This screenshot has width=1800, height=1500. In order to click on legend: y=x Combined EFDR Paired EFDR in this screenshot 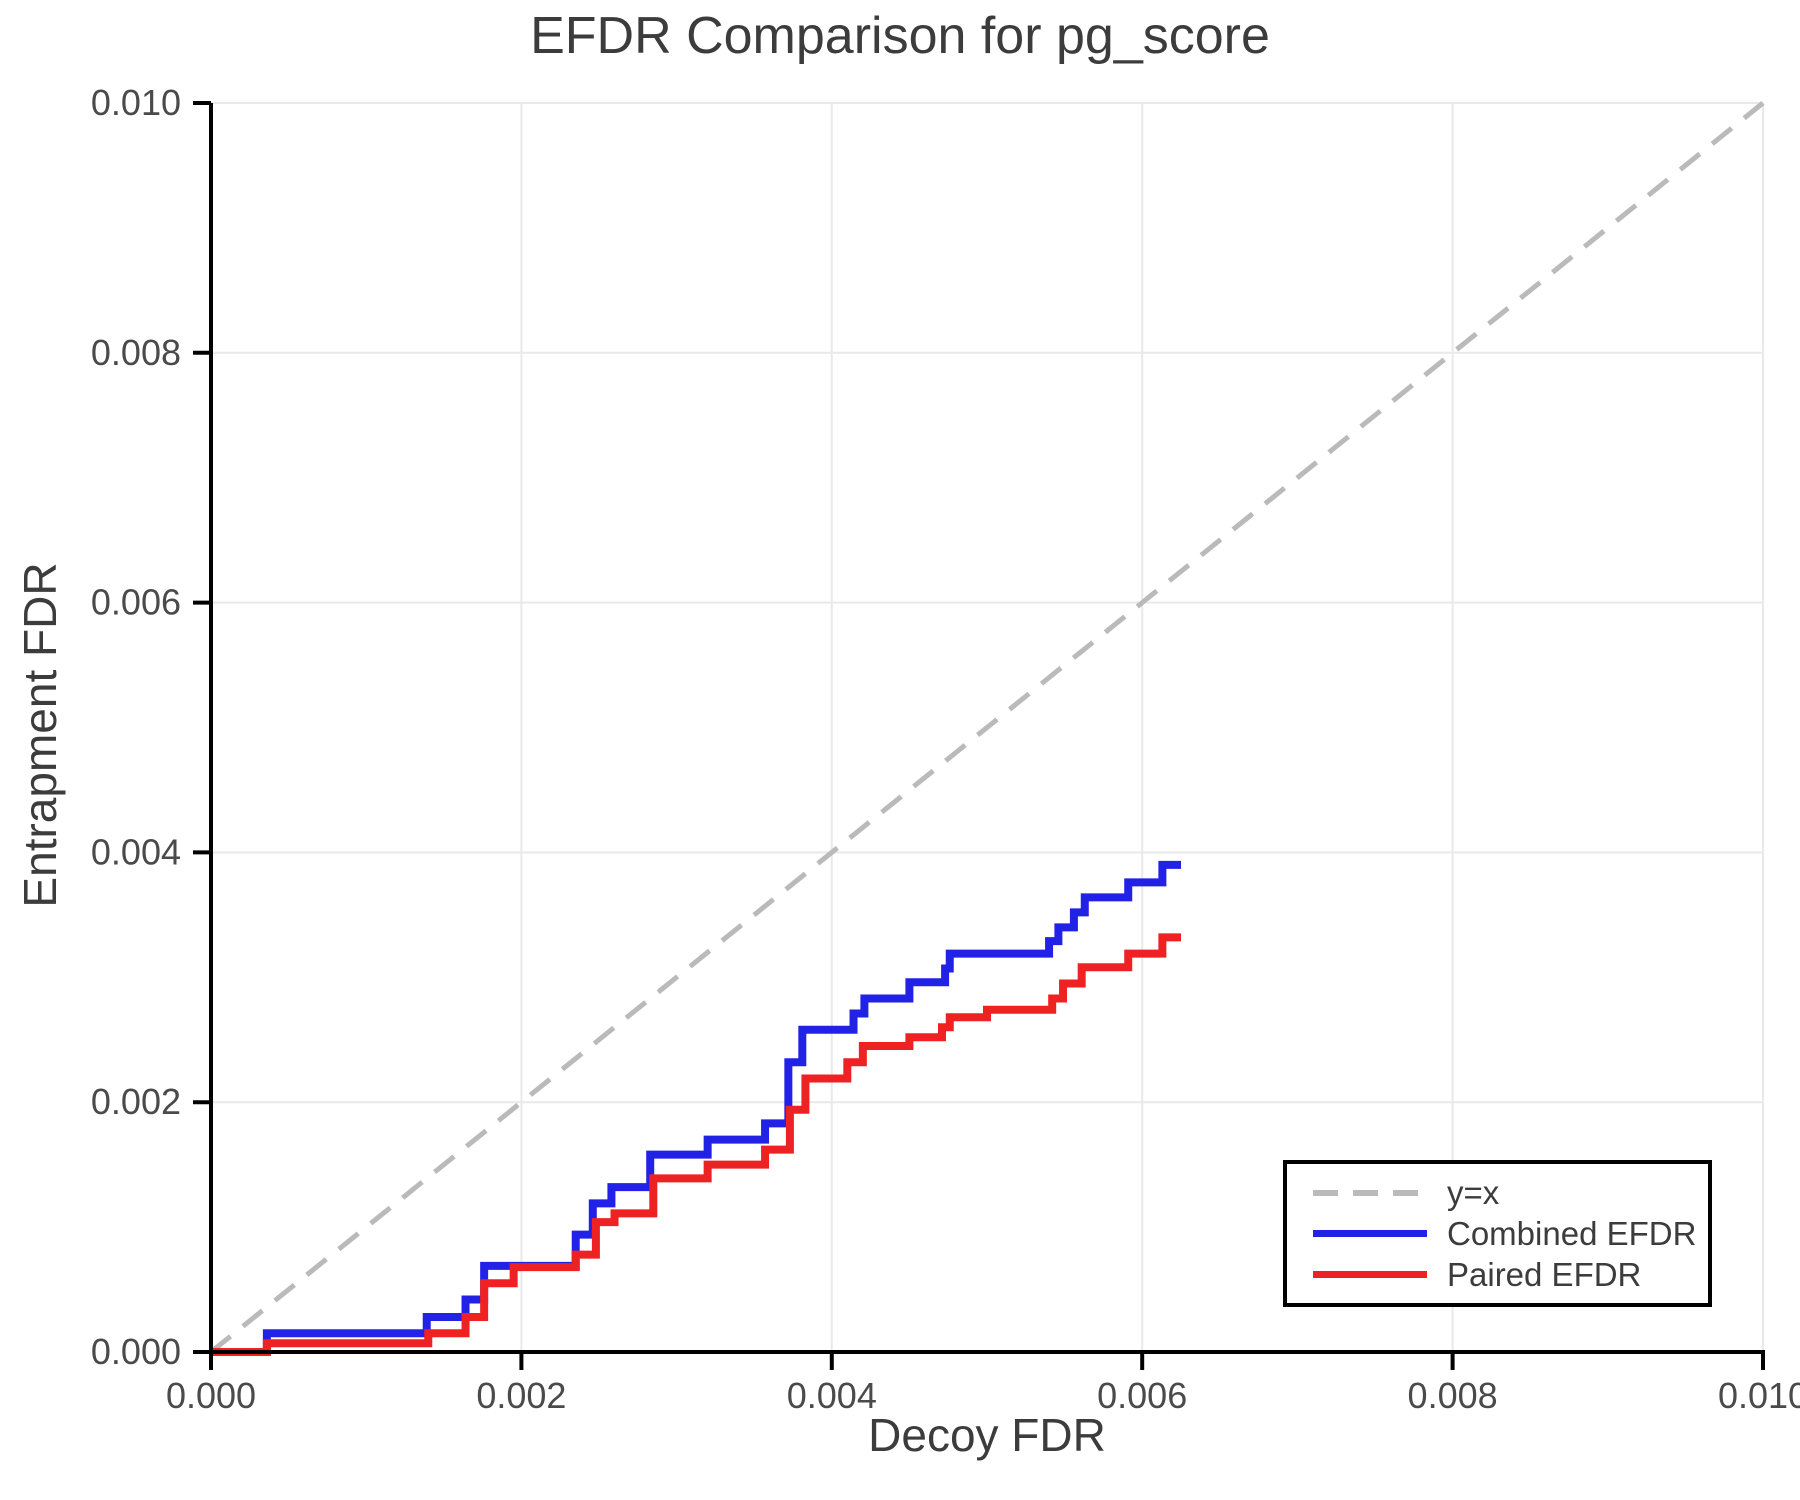, I will do `click(1497, 1233)`.